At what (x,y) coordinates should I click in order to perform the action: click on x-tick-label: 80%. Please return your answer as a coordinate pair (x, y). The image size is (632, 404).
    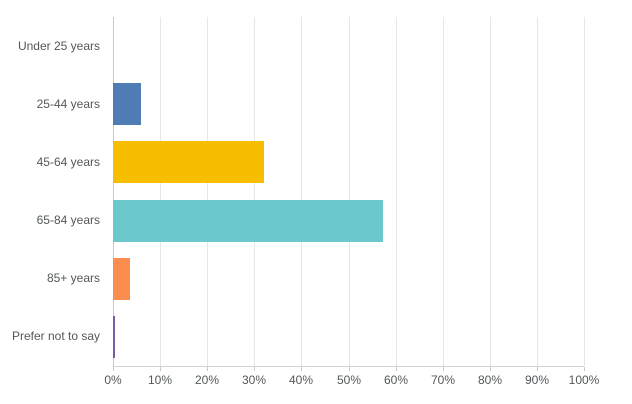
    Looking at the image, I should click on (490, 380).